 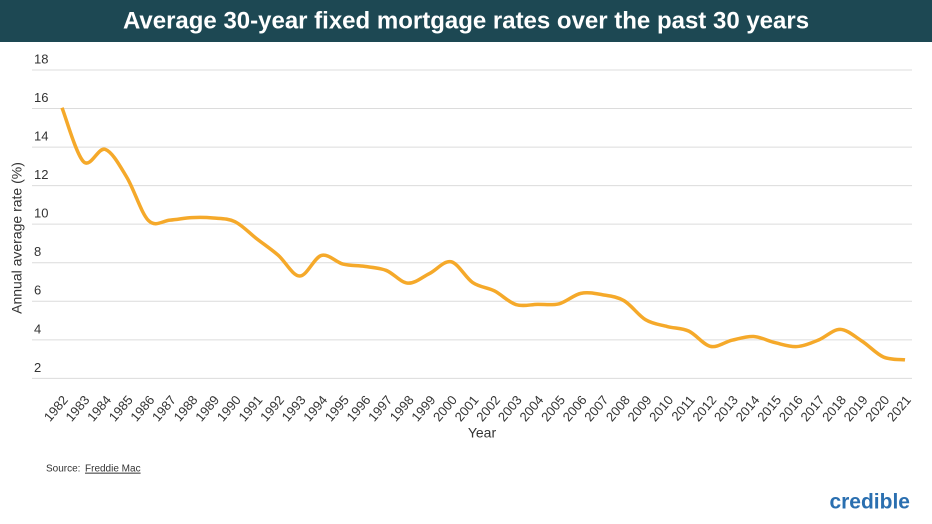 I want to click on x-tick-label: 2013, so click(x=726, y=408).